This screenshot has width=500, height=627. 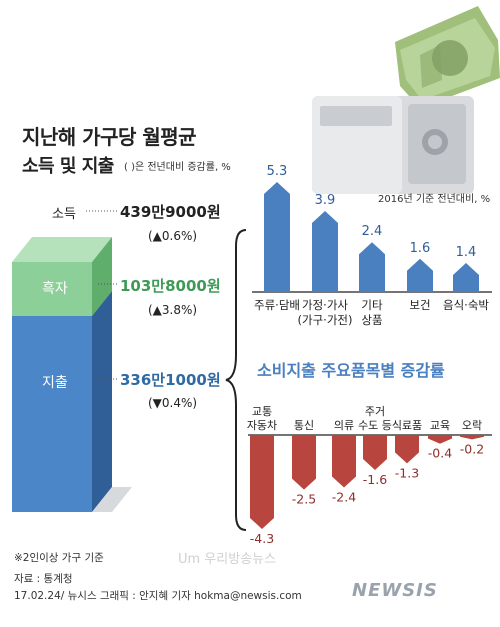 What do you see at coordinates (109, 137) in the screenshot?
I see `page-title: 지난해 가구당 월평균` at bounding box center [109, 137].